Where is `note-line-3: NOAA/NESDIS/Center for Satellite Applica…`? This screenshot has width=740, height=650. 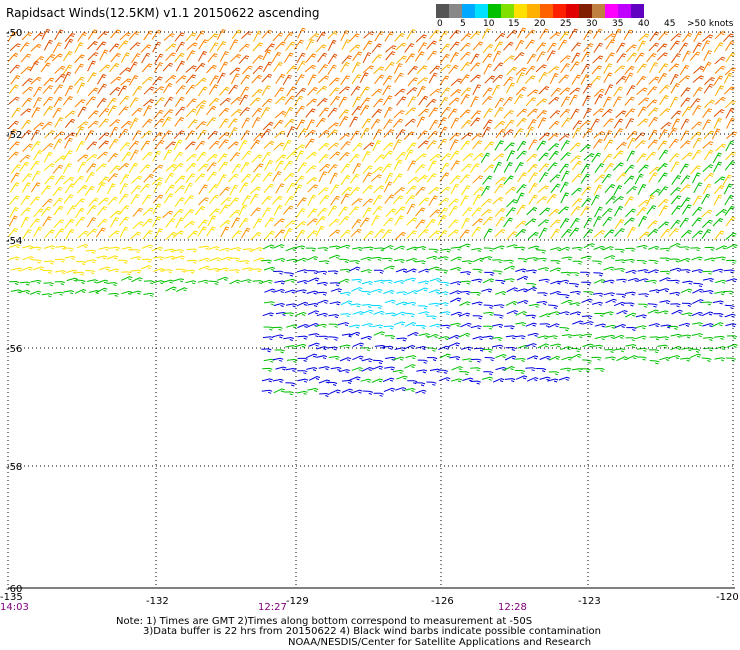 note-line-3: NOAA/NESDIS/Center for Satellite Applica… is located at coordinates (440, 642).